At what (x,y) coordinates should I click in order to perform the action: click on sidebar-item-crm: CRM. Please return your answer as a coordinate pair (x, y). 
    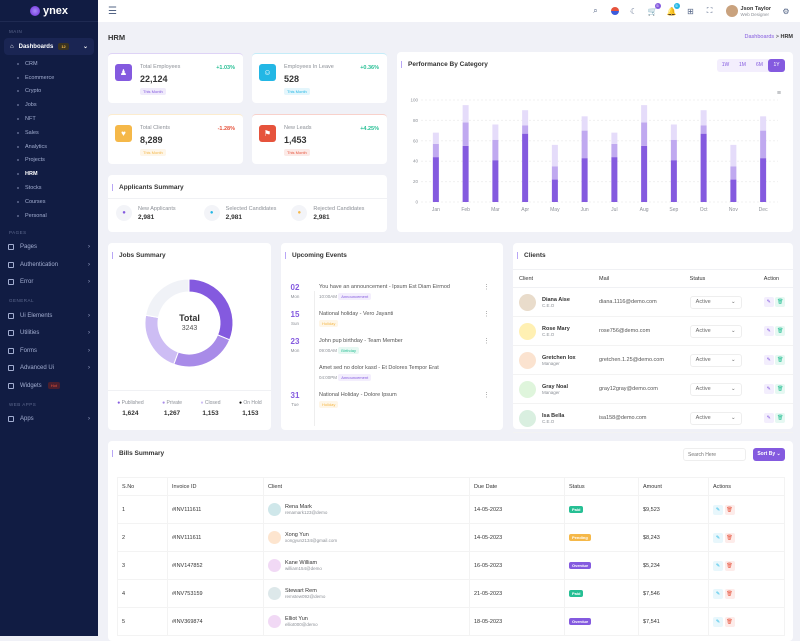
    Looking at the image, I should click on (49, 64).